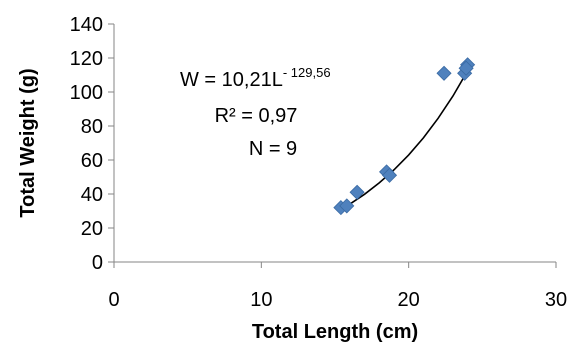 The width and height of the screenshot is (574, 351). What do you see at coordinates (256, 116) in the screenshot?
I see `r-squared-label: R² = 0,97` at bounding box center [256, 116].